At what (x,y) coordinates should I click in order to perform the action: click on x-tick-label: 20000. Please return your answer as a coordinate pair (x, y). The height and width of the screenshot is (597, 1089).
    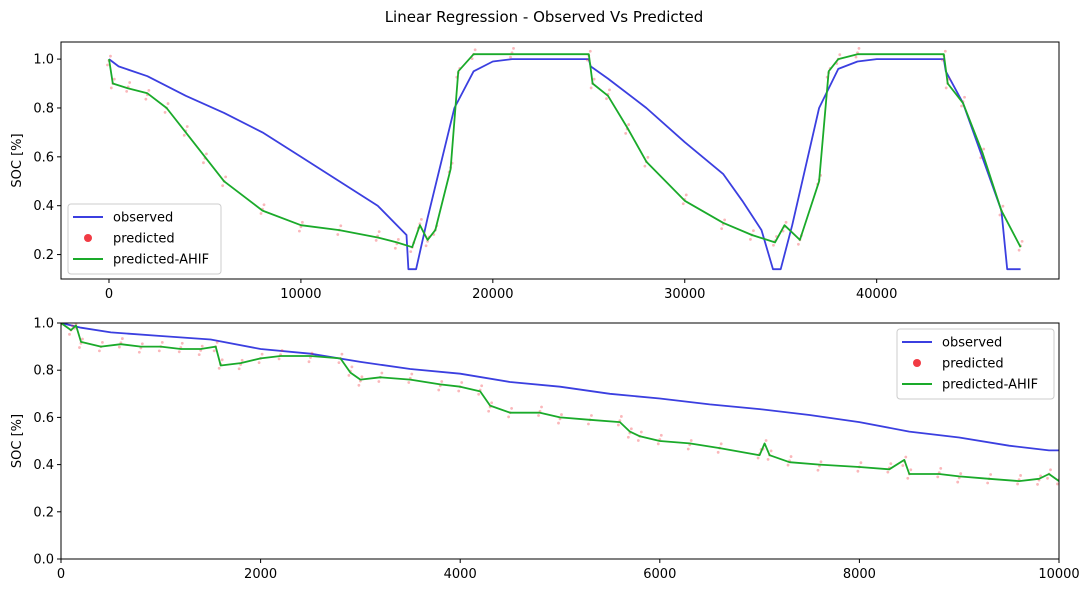
    Looking at the image, I should click on (492, 294).